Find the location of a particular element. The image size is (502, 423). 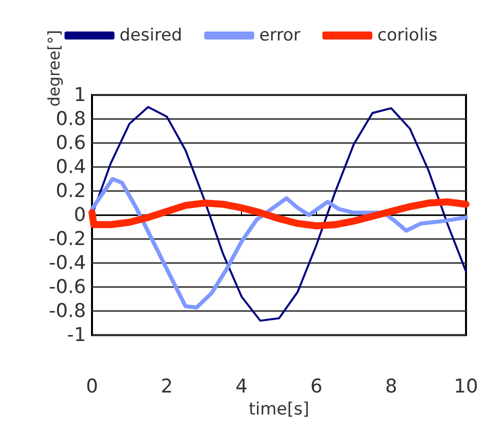

x-tick-label: 6 is located at coordinates (316, 387).